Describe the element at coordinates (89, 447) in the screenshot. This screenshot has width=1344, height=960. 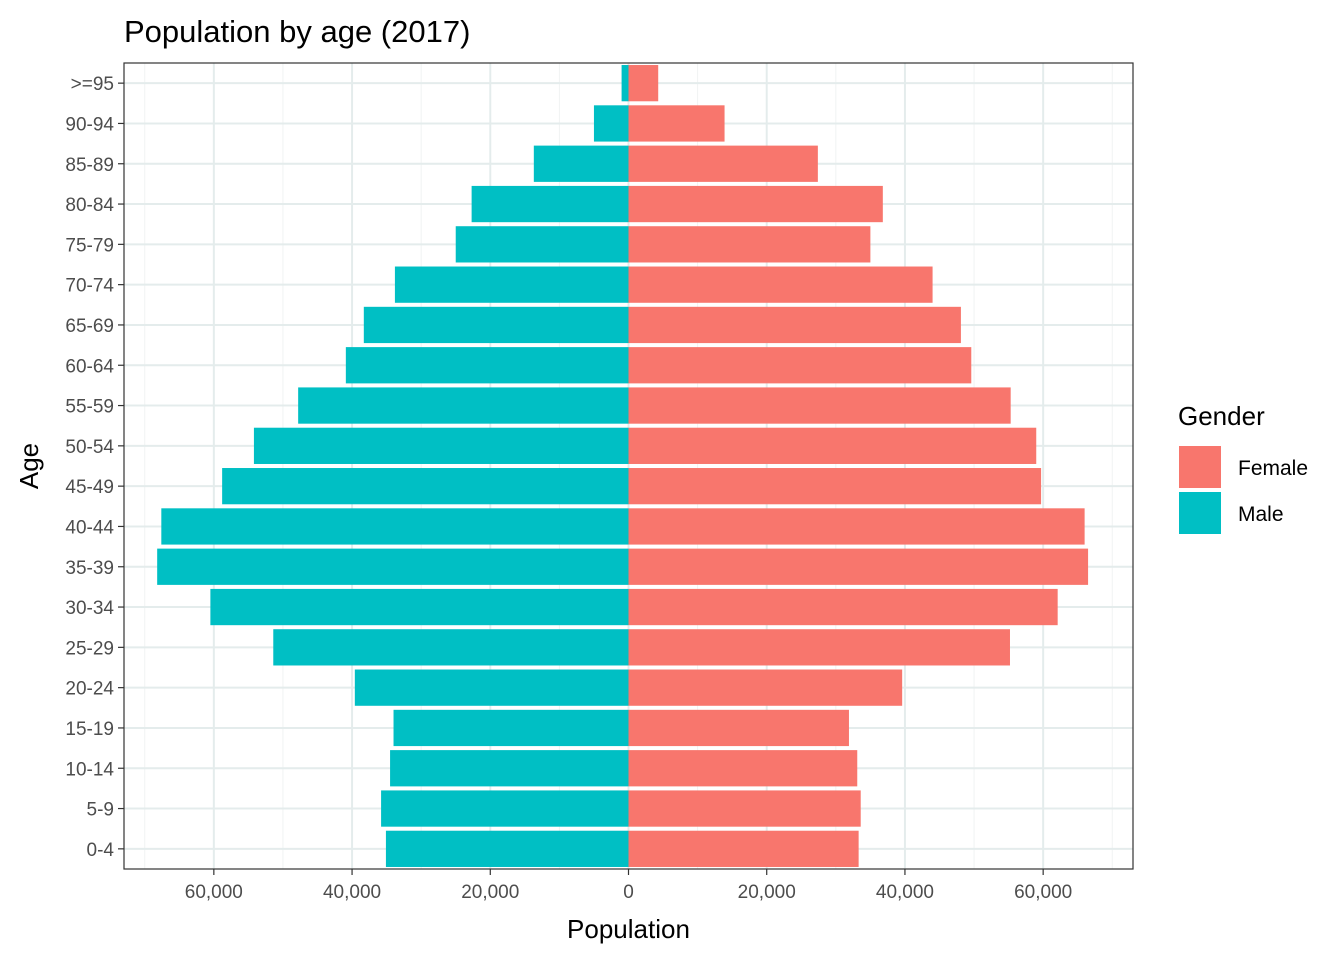
I see `y-tick-label: 50-54` at that location.